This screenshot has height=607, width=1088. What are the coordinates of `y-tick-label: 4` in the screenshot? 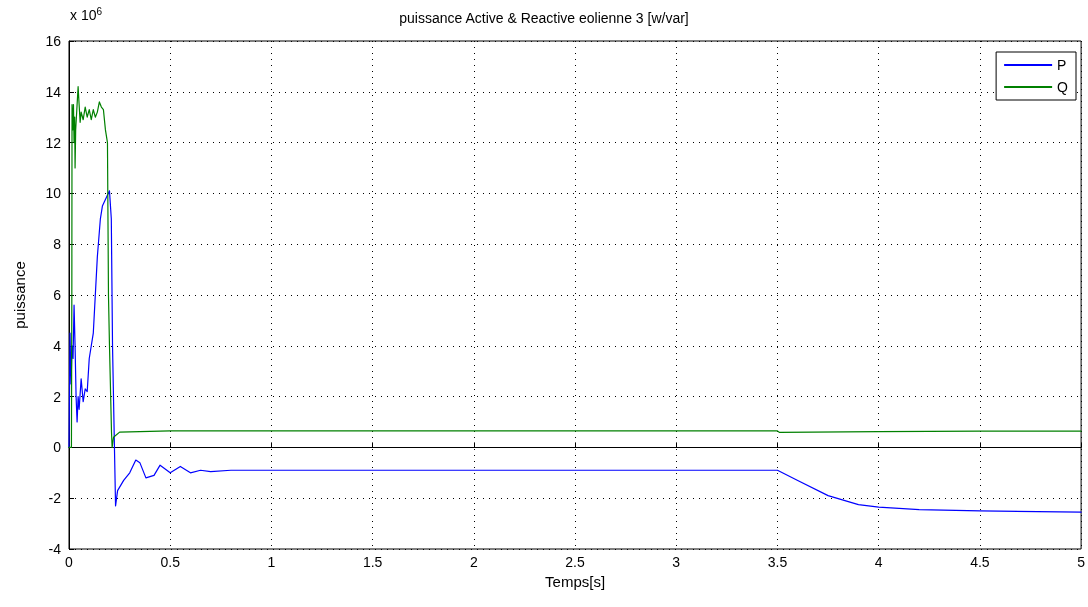 It's located at (57, 345).